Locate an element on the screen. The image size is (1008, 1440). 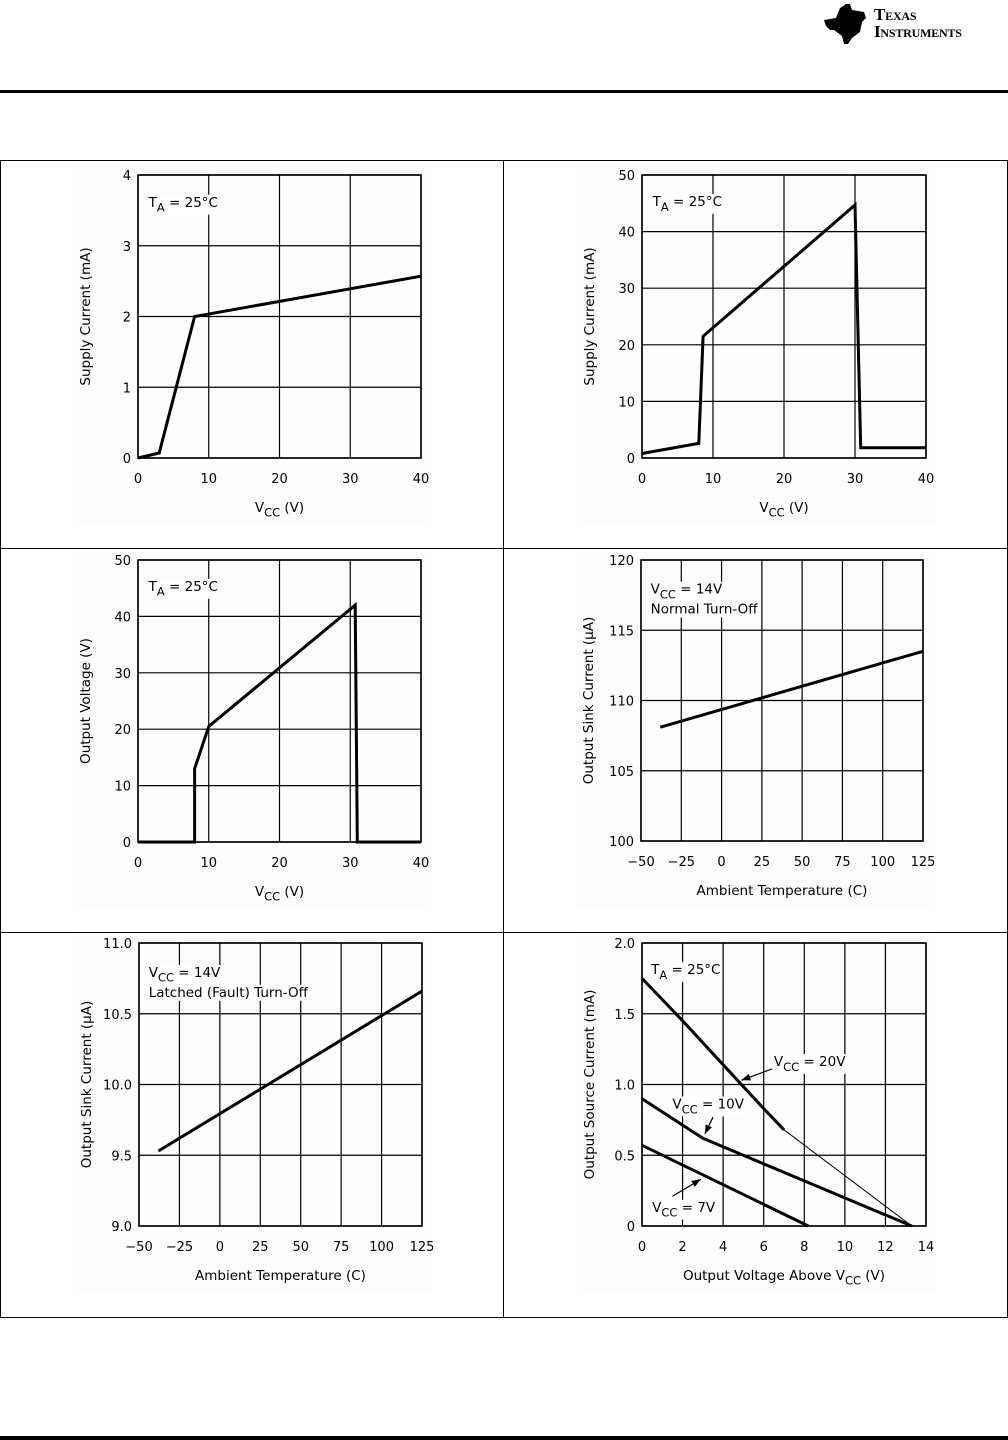
y-tick-label: 100 is located at coordinates (621, 842).